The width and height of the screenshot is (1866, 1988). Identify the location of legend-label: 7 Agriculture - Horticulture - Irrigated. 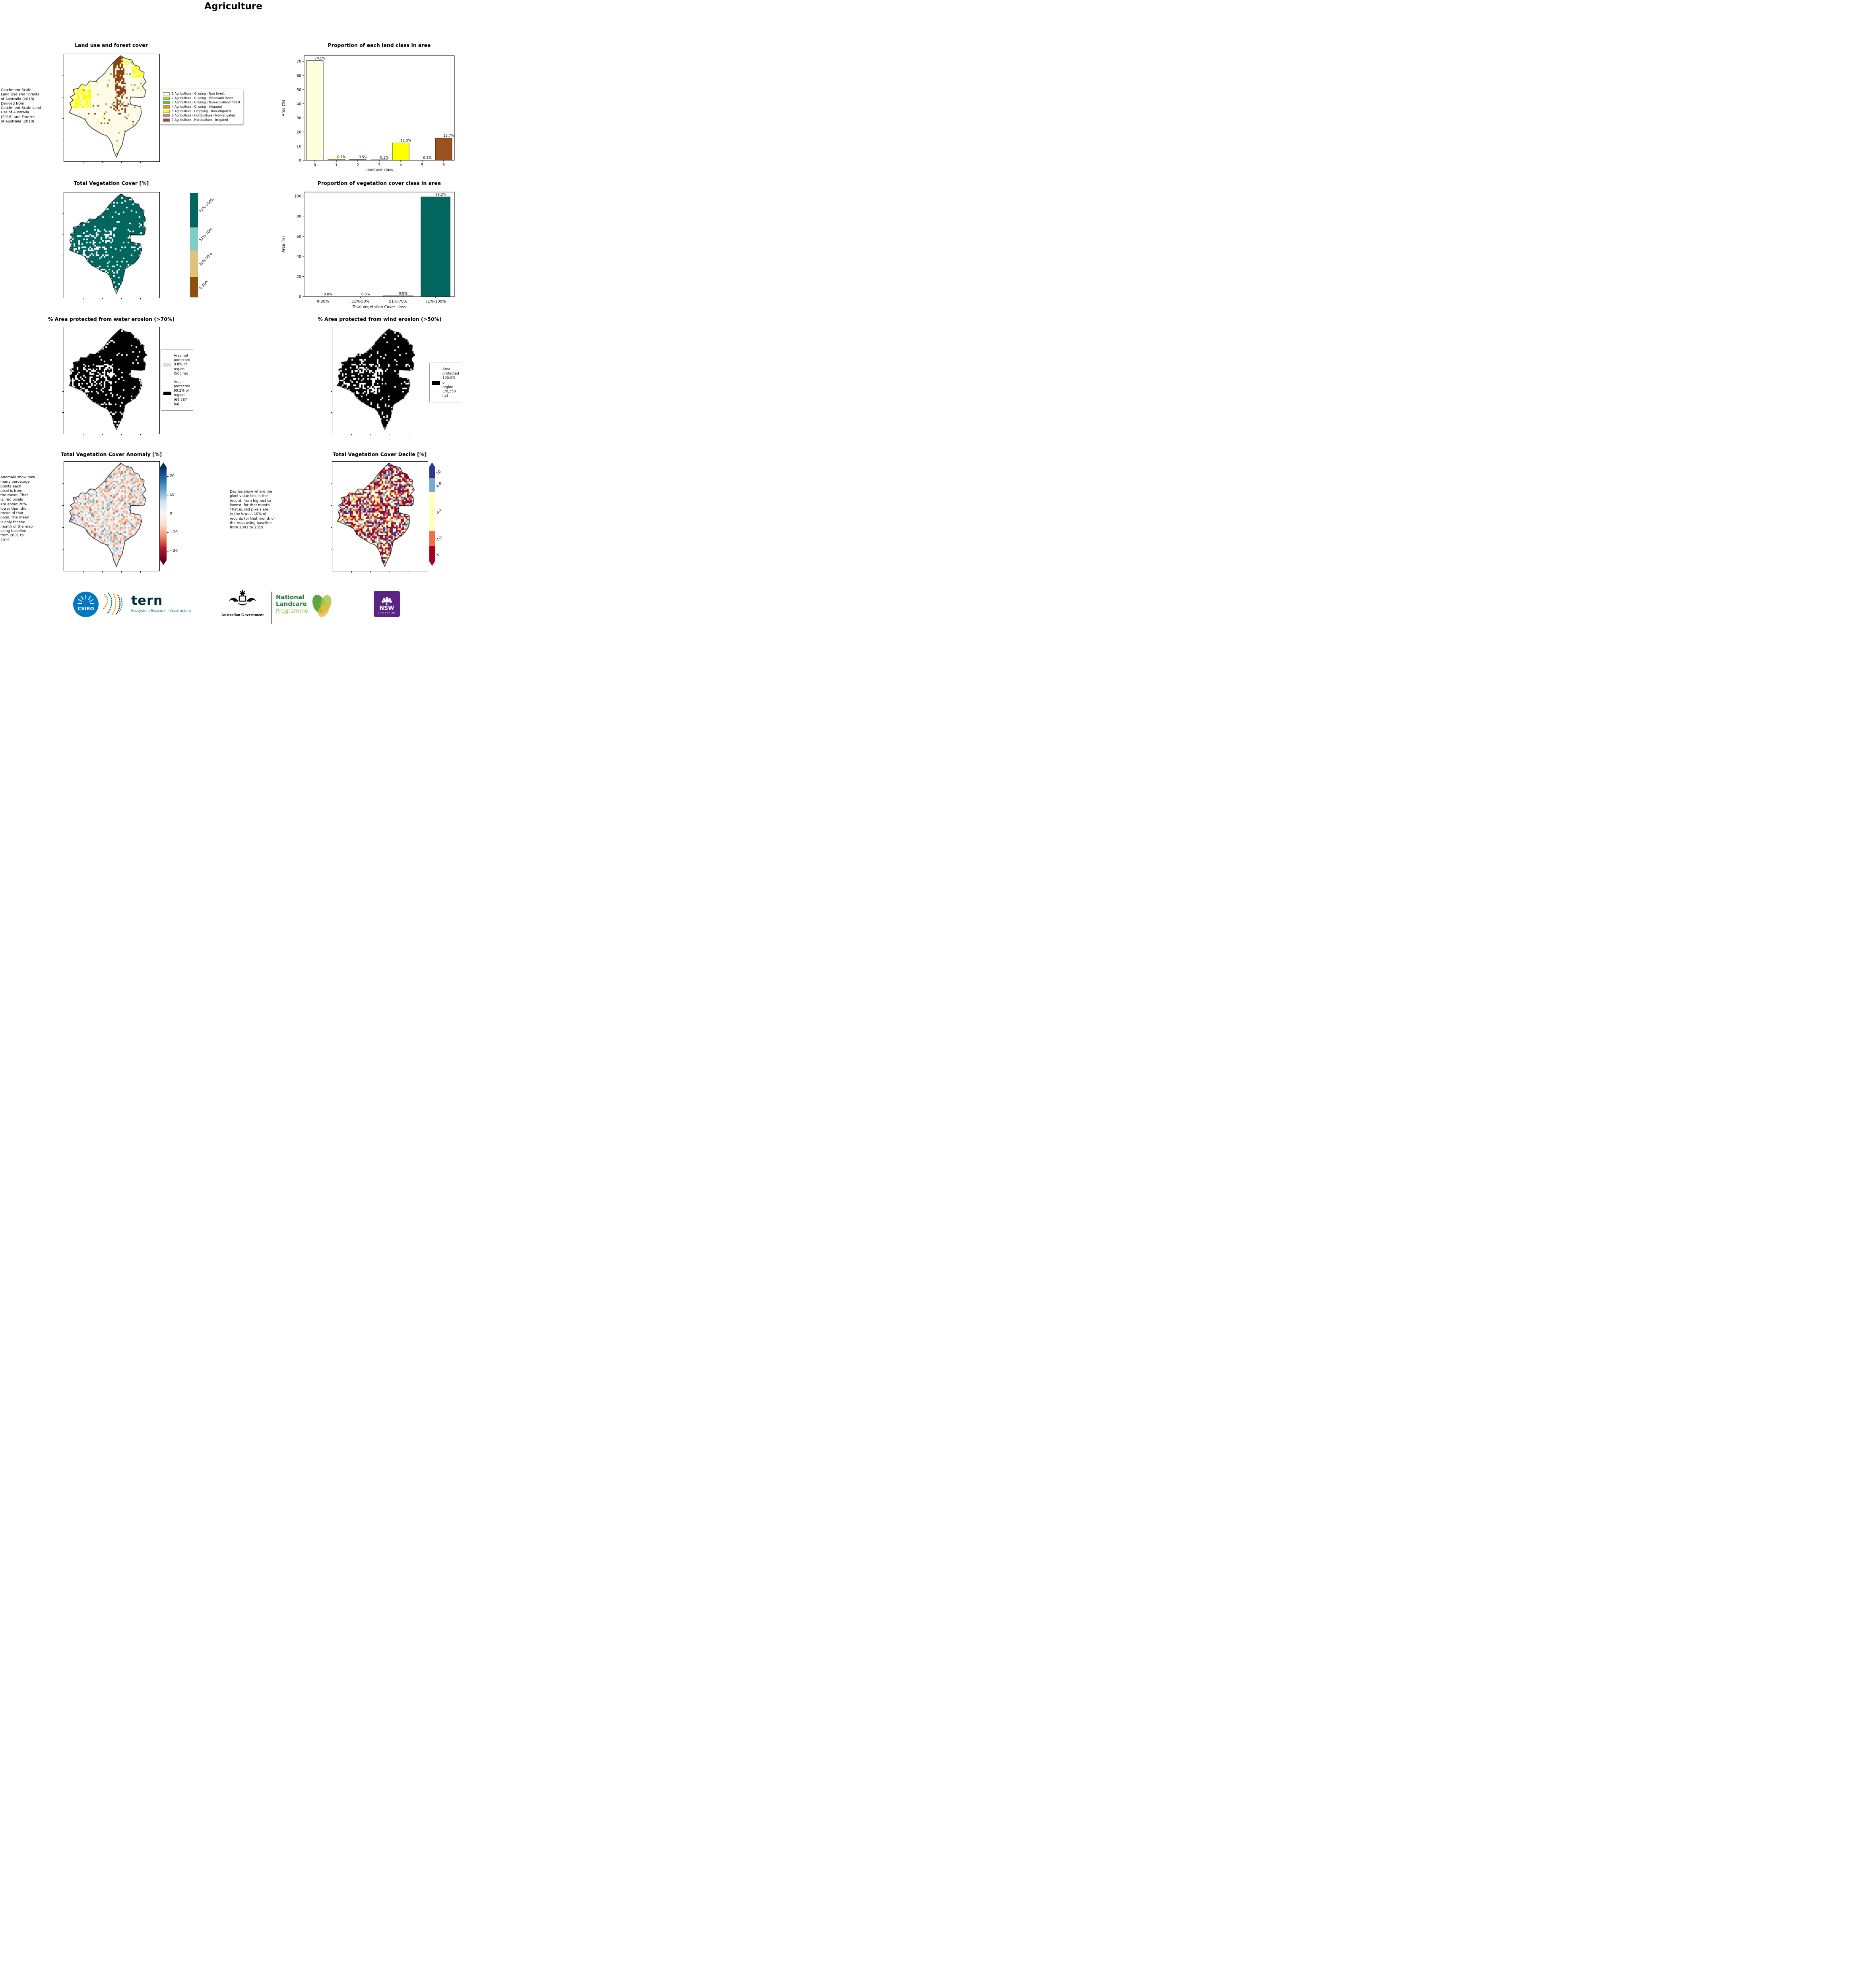
(200, 120).